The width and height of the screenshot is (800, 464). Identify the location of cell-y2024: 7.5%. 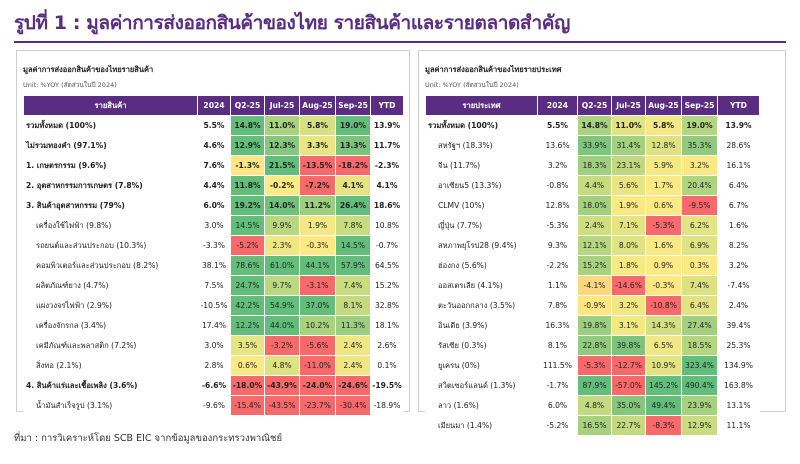
(214, 285).